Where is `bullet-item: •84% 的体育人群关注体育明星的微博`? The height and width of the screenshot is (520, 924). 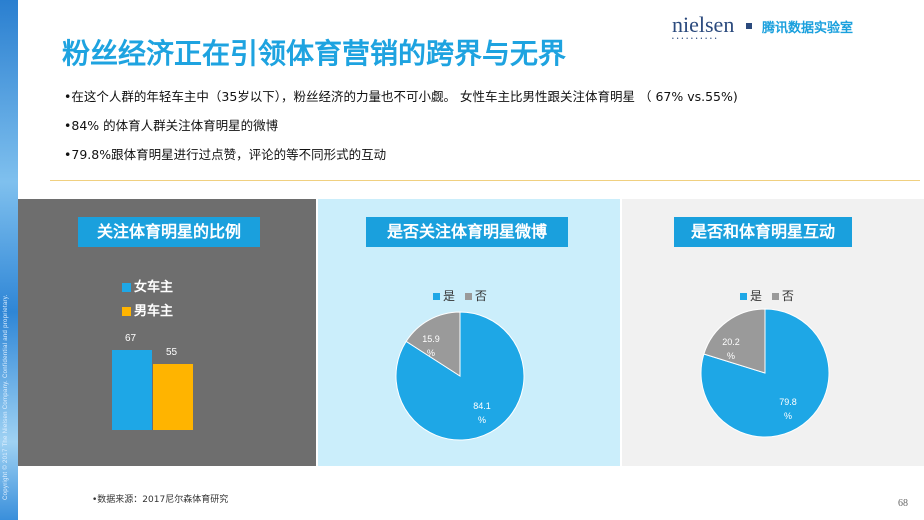 bullet-item: •84% 的体育人群关注体育明星的微博 is located at coordinates (171, 125).